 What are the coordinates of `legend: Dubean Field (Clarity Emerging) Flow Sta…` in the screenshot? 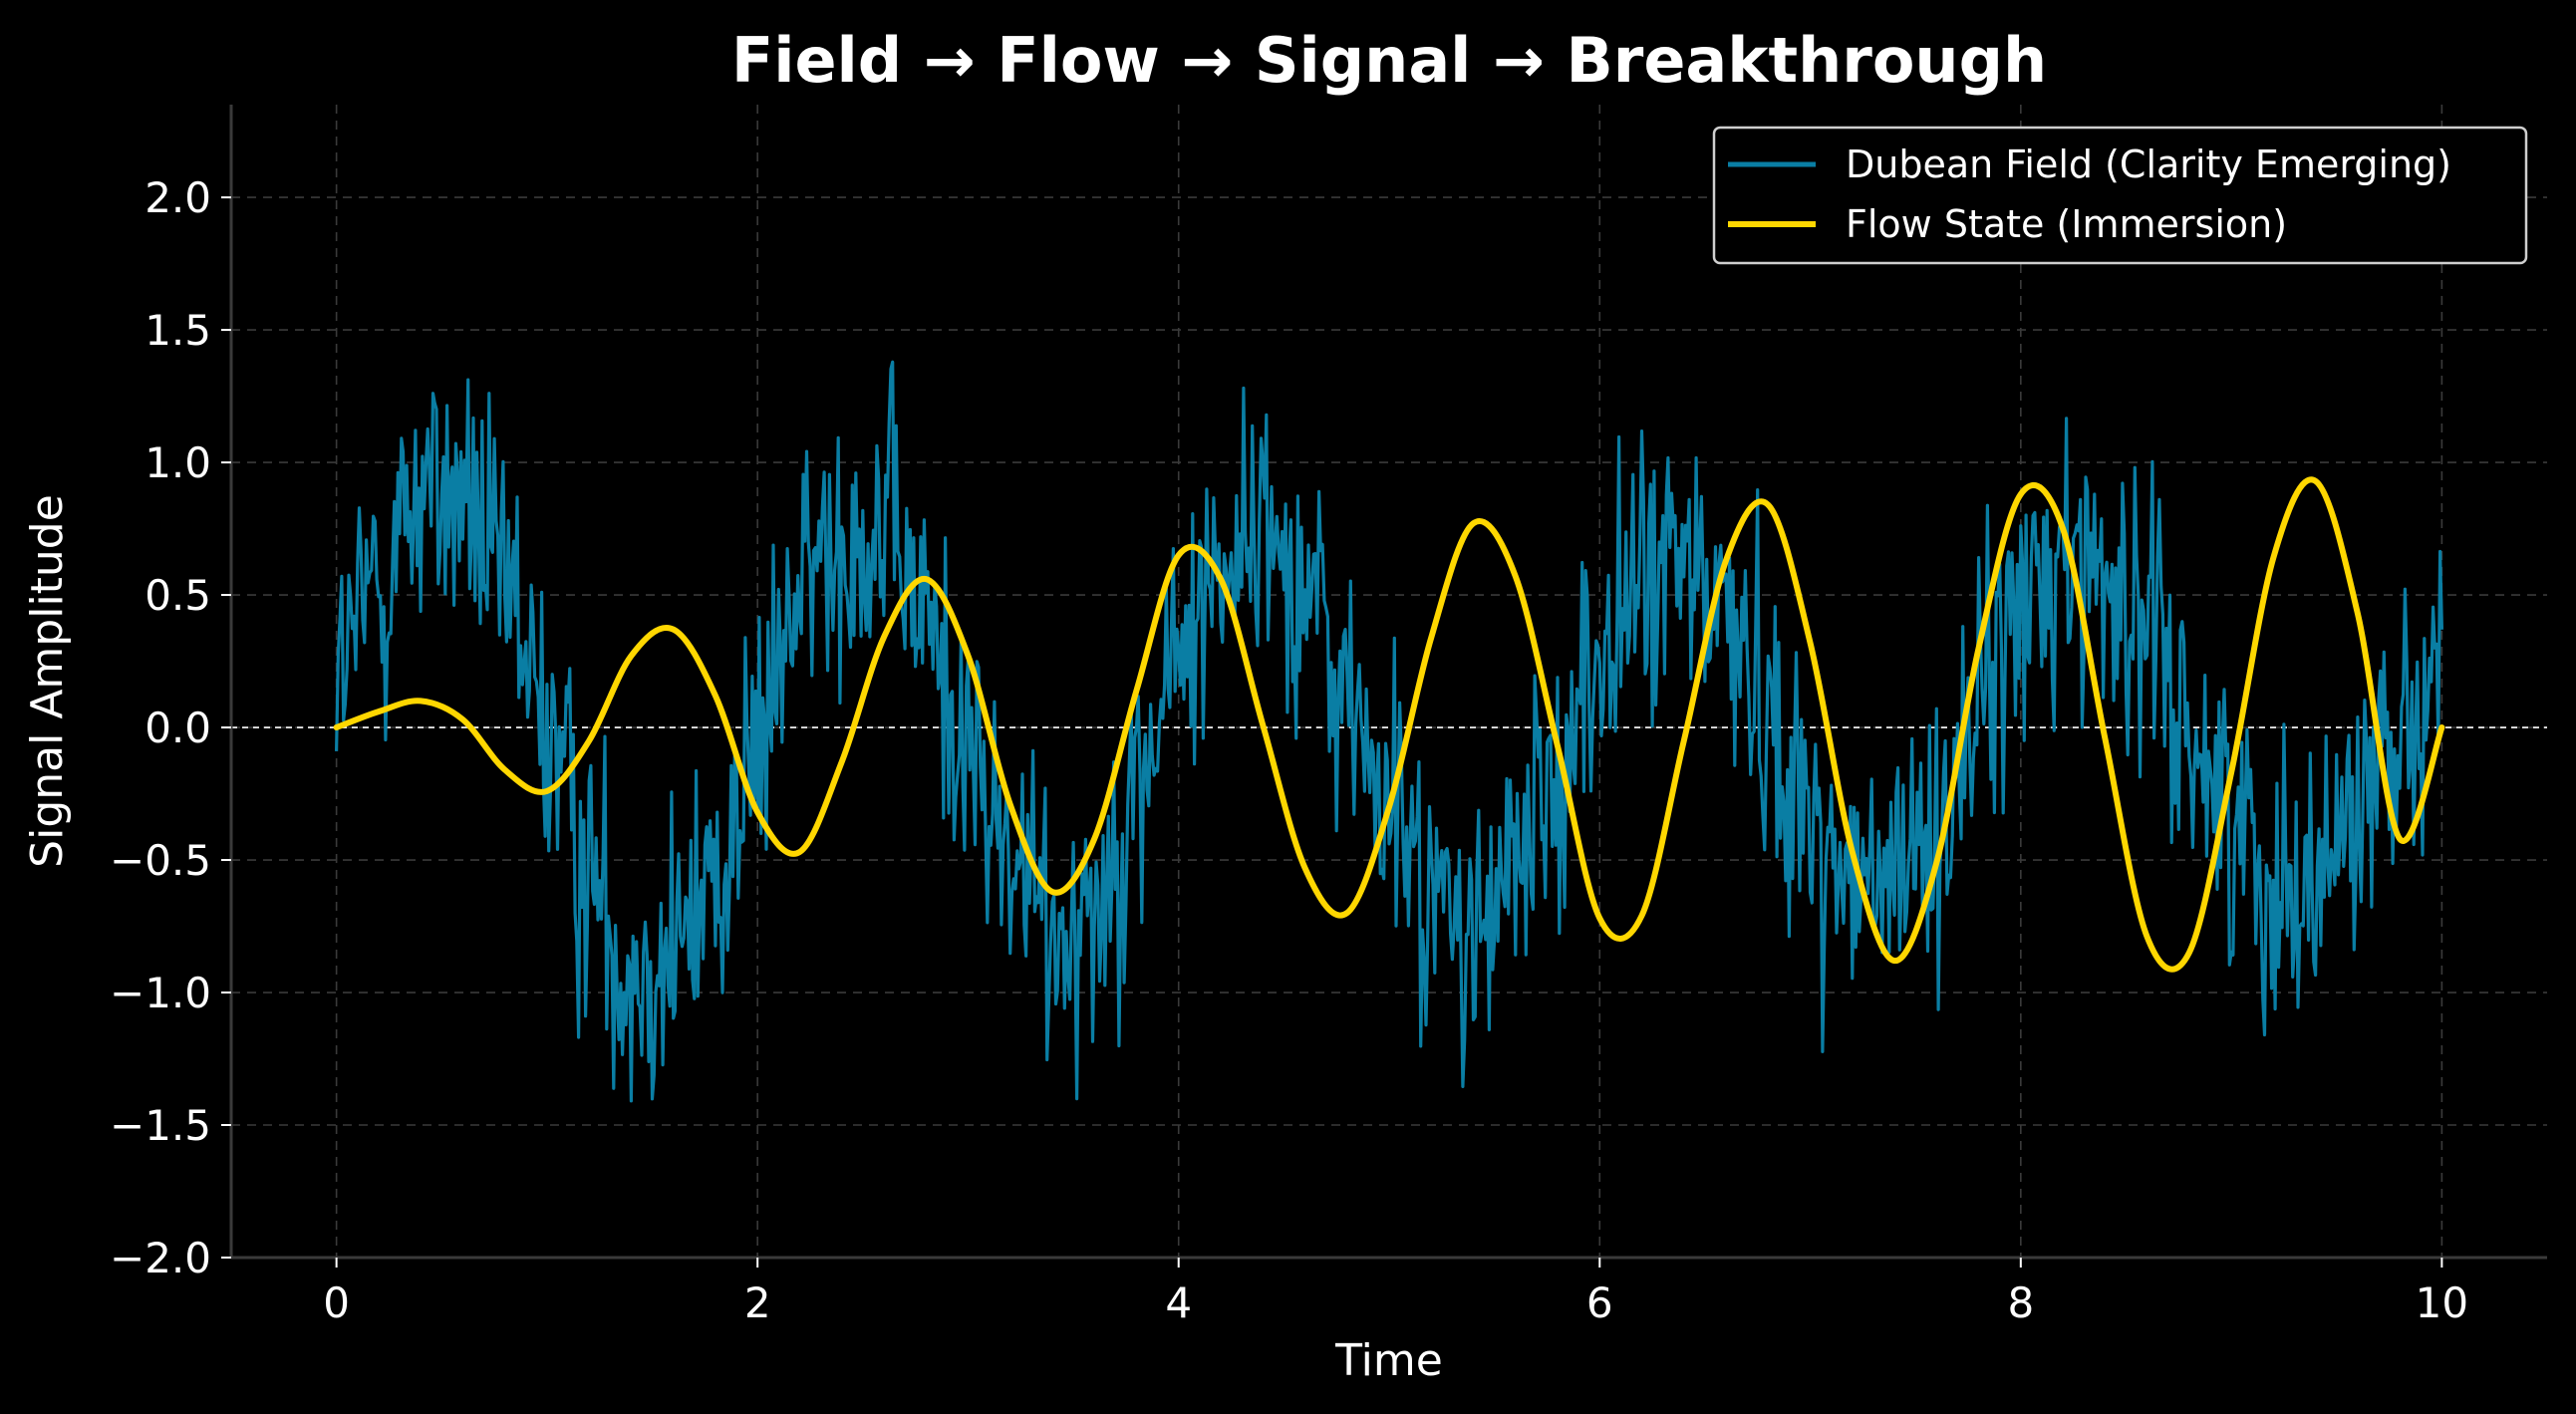 It's located at (2120, 195).